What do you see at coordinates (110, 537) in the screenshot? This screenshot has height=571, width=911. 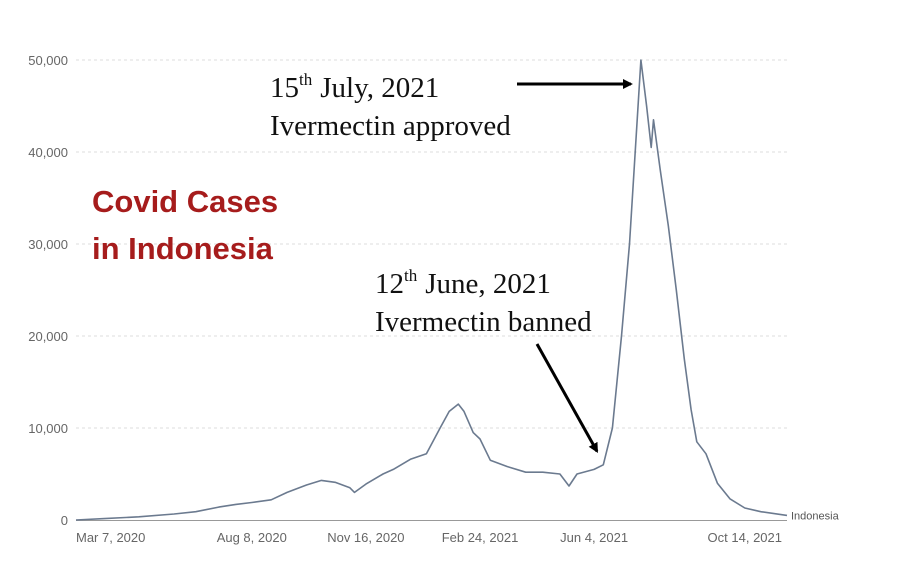 I see `x-tick-label-0: Mar 7, 2020` at bounding box center [110, 537].